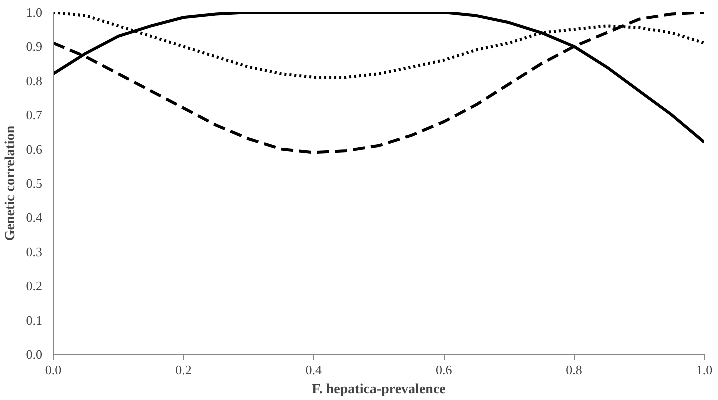 The image size is (718, 400). Describe the element at coordinates (34, 252) in the screenshot. I see `y-tick-label: 0.3` at that location.